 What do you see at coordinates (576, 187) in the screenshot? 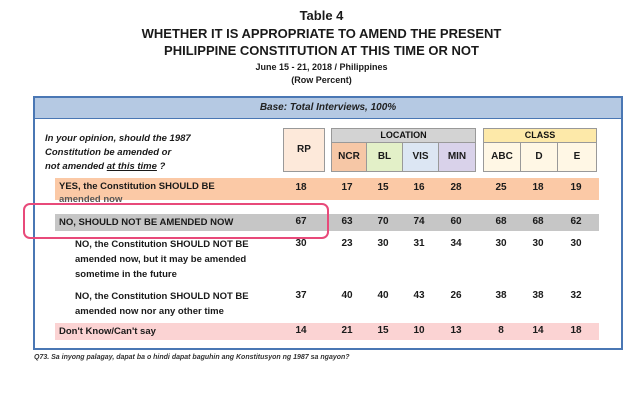
I see `cell-e: 19` at bounding box center [576, 187].